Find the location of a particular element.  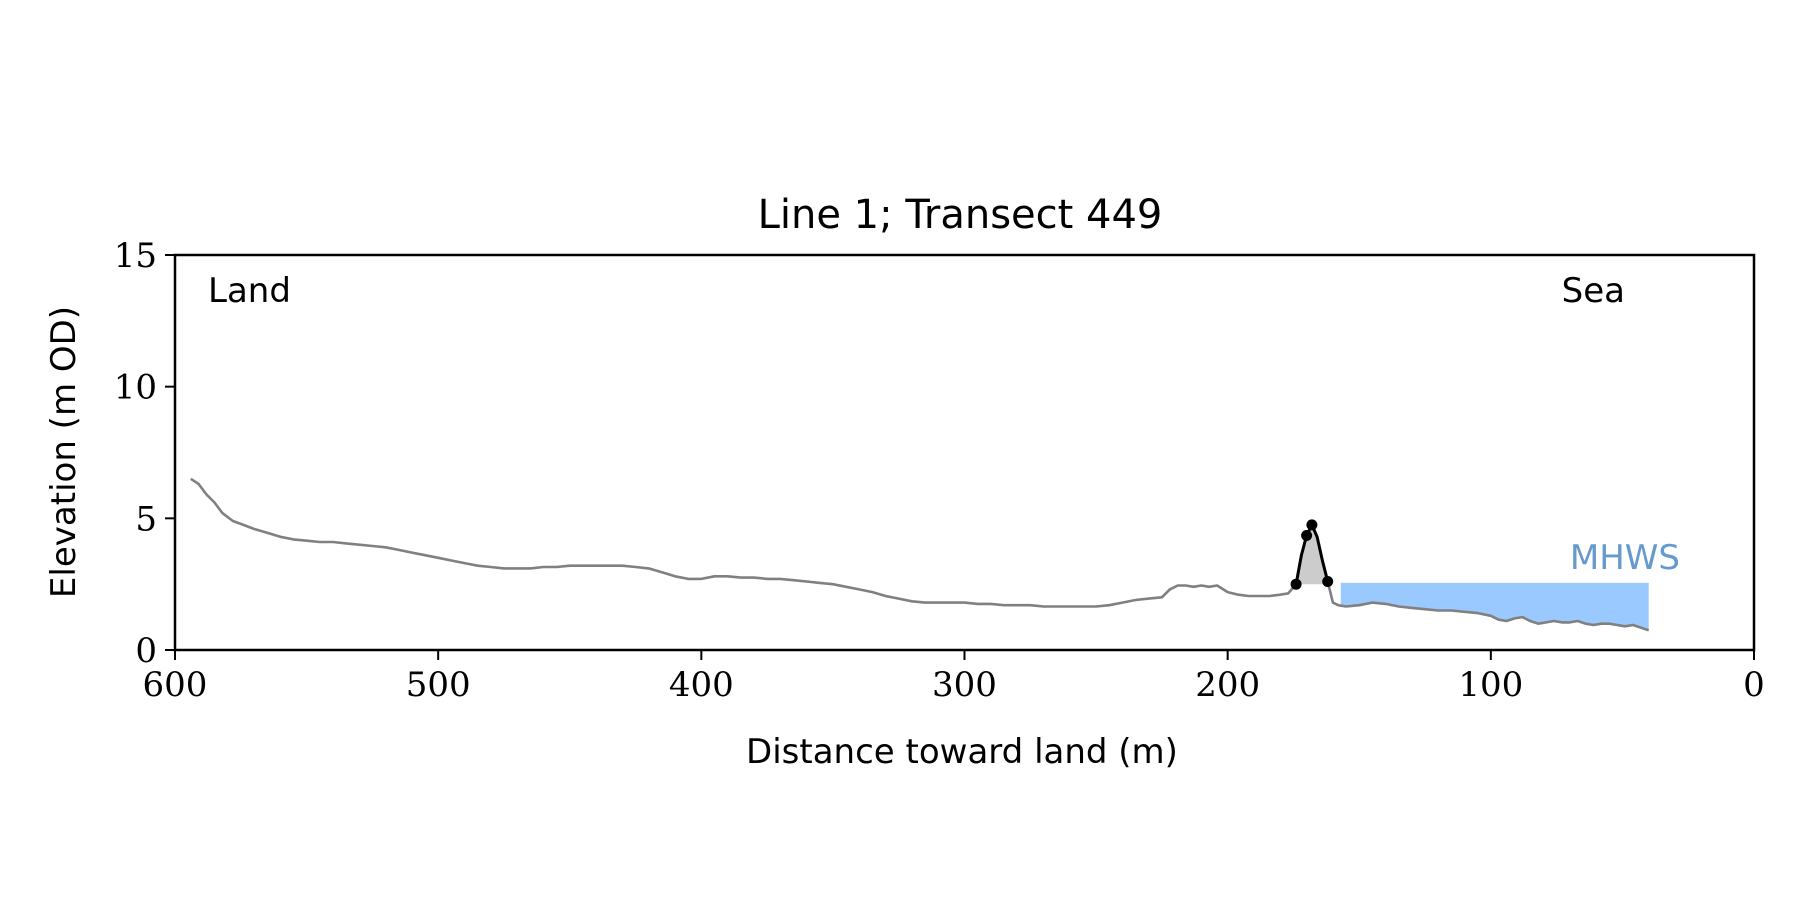

dune-fill is located at coordinates (1312, 554).